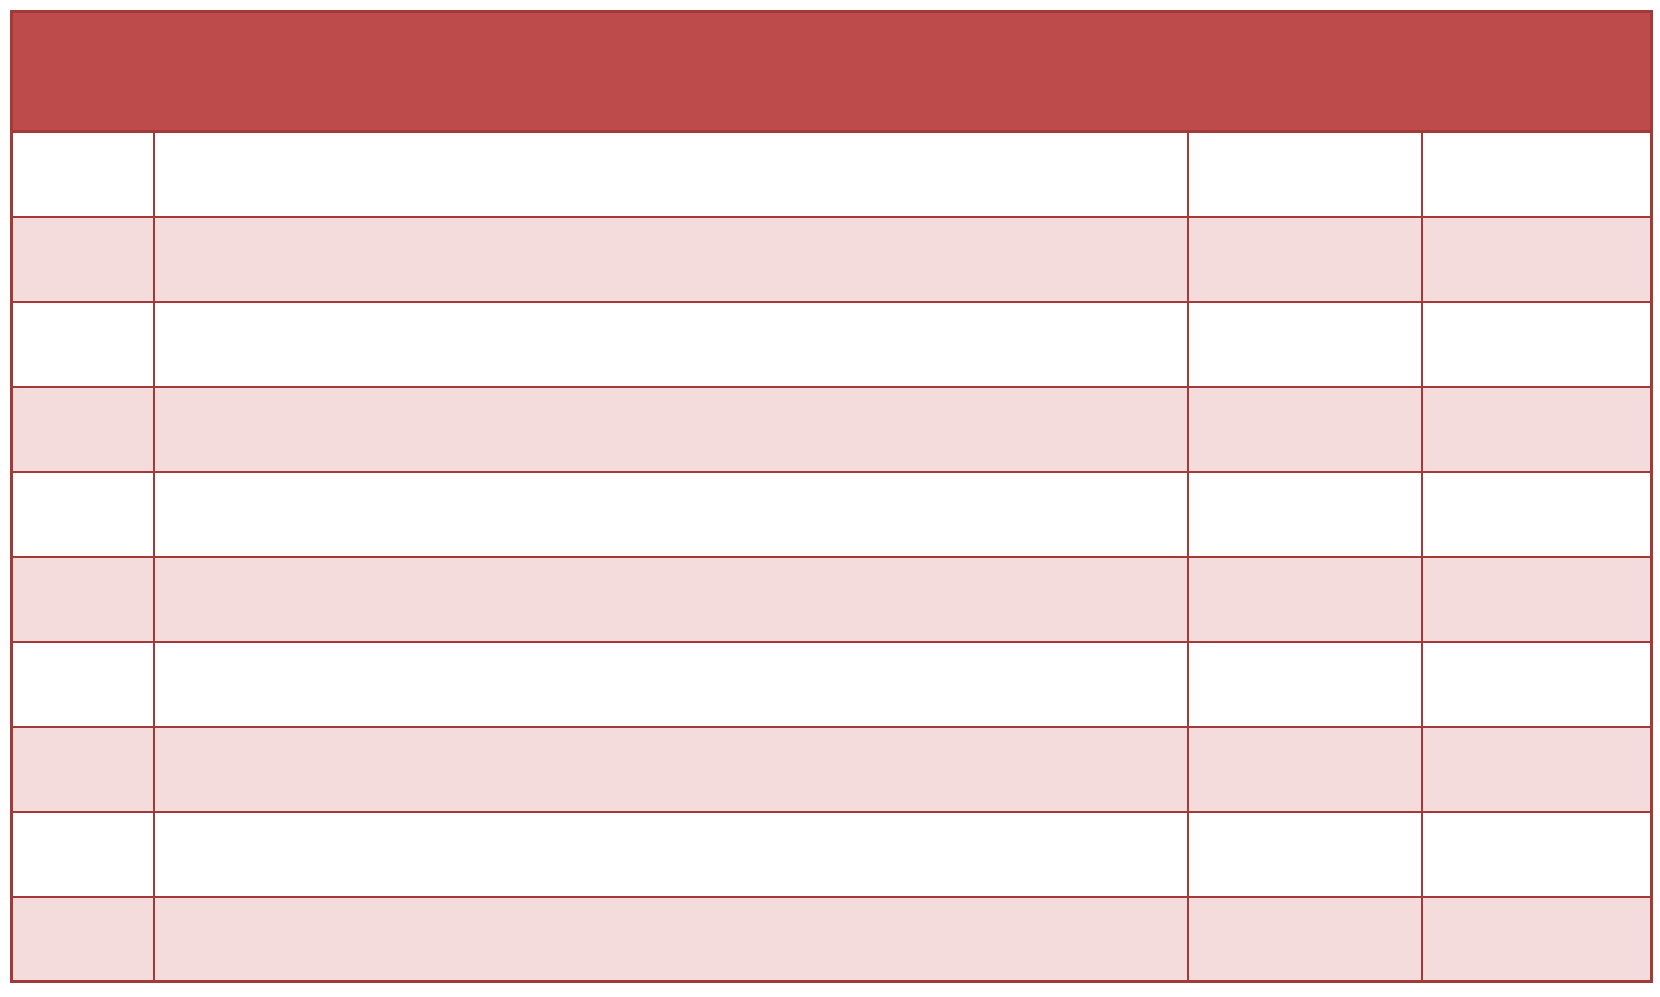  I want to click on table-header, so click(831, 72).